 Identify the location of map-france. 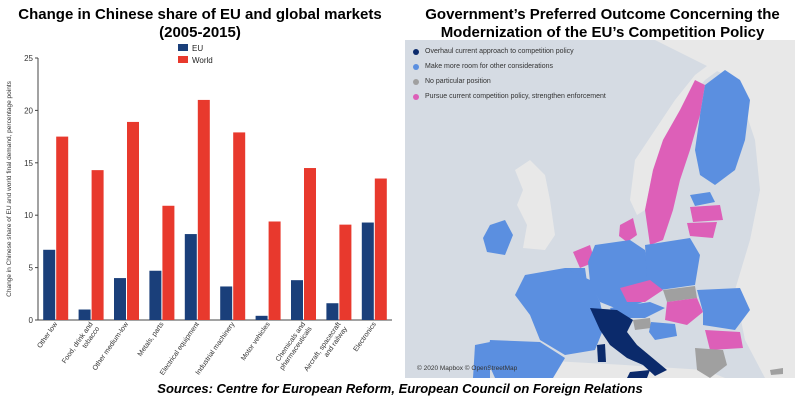
(560, 311).